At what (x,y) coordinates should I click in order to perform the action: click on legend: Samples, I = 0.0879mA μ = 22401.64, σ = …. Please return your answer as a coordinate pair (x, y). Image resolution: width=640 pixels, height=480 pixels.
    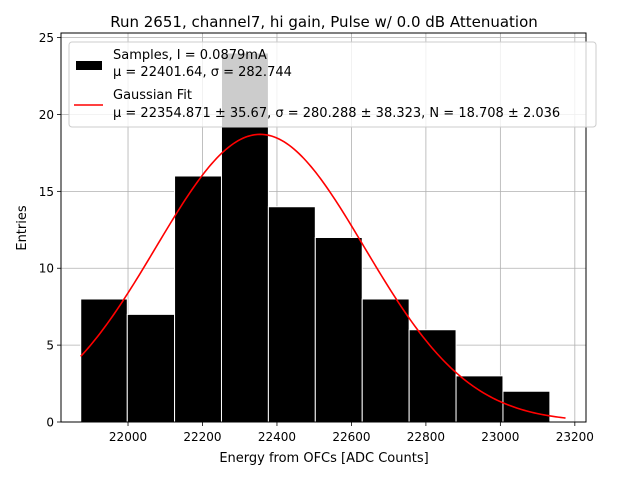
    Looking at the image, I should click on (332, 84).